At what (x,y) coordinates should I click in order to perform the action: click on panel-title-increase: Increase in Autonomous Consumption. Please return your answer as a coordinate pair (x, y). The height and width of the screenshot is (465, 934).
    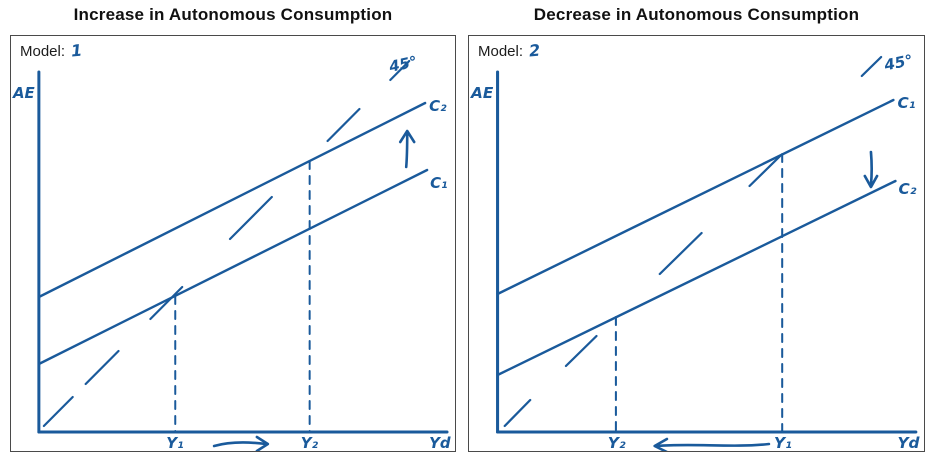
    Looking at the image, I should click on (233, 14).